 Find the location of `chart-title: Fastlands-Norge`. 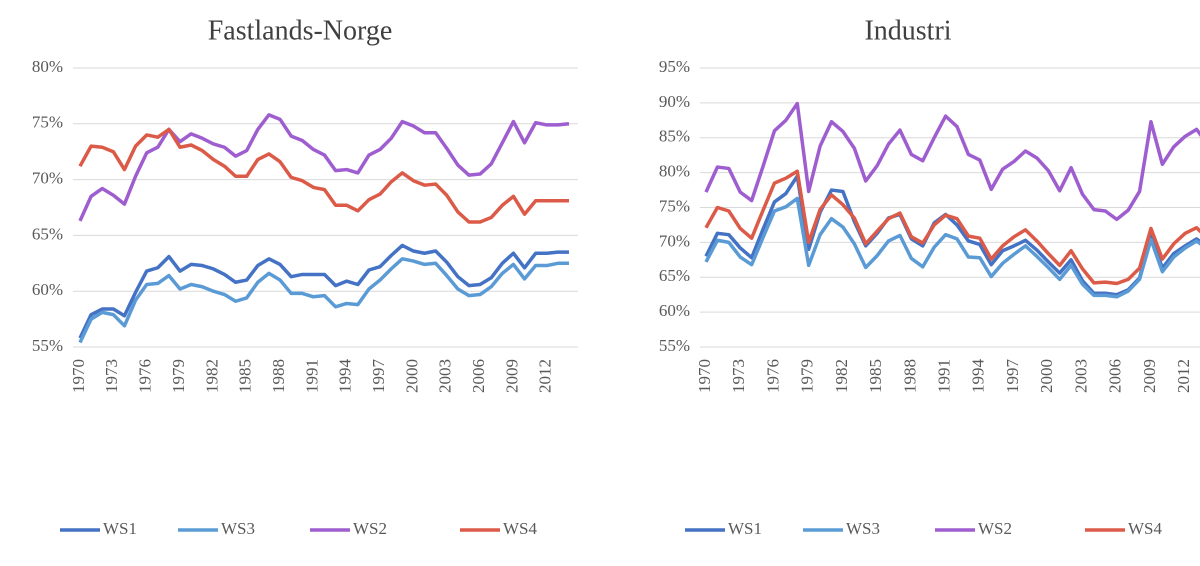

chart-title: Fastlands-Norge is located at coordinates (300, 30).